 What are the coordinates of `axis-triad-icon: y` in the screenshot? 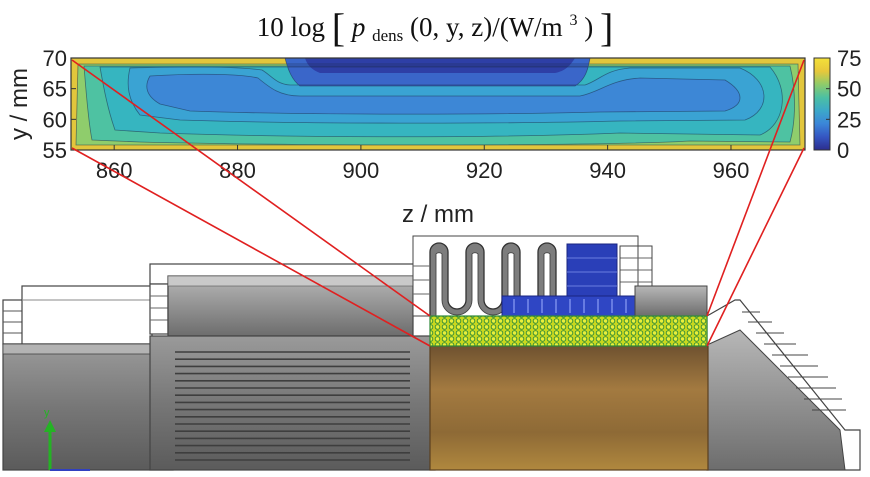 It's located at (67, 439).